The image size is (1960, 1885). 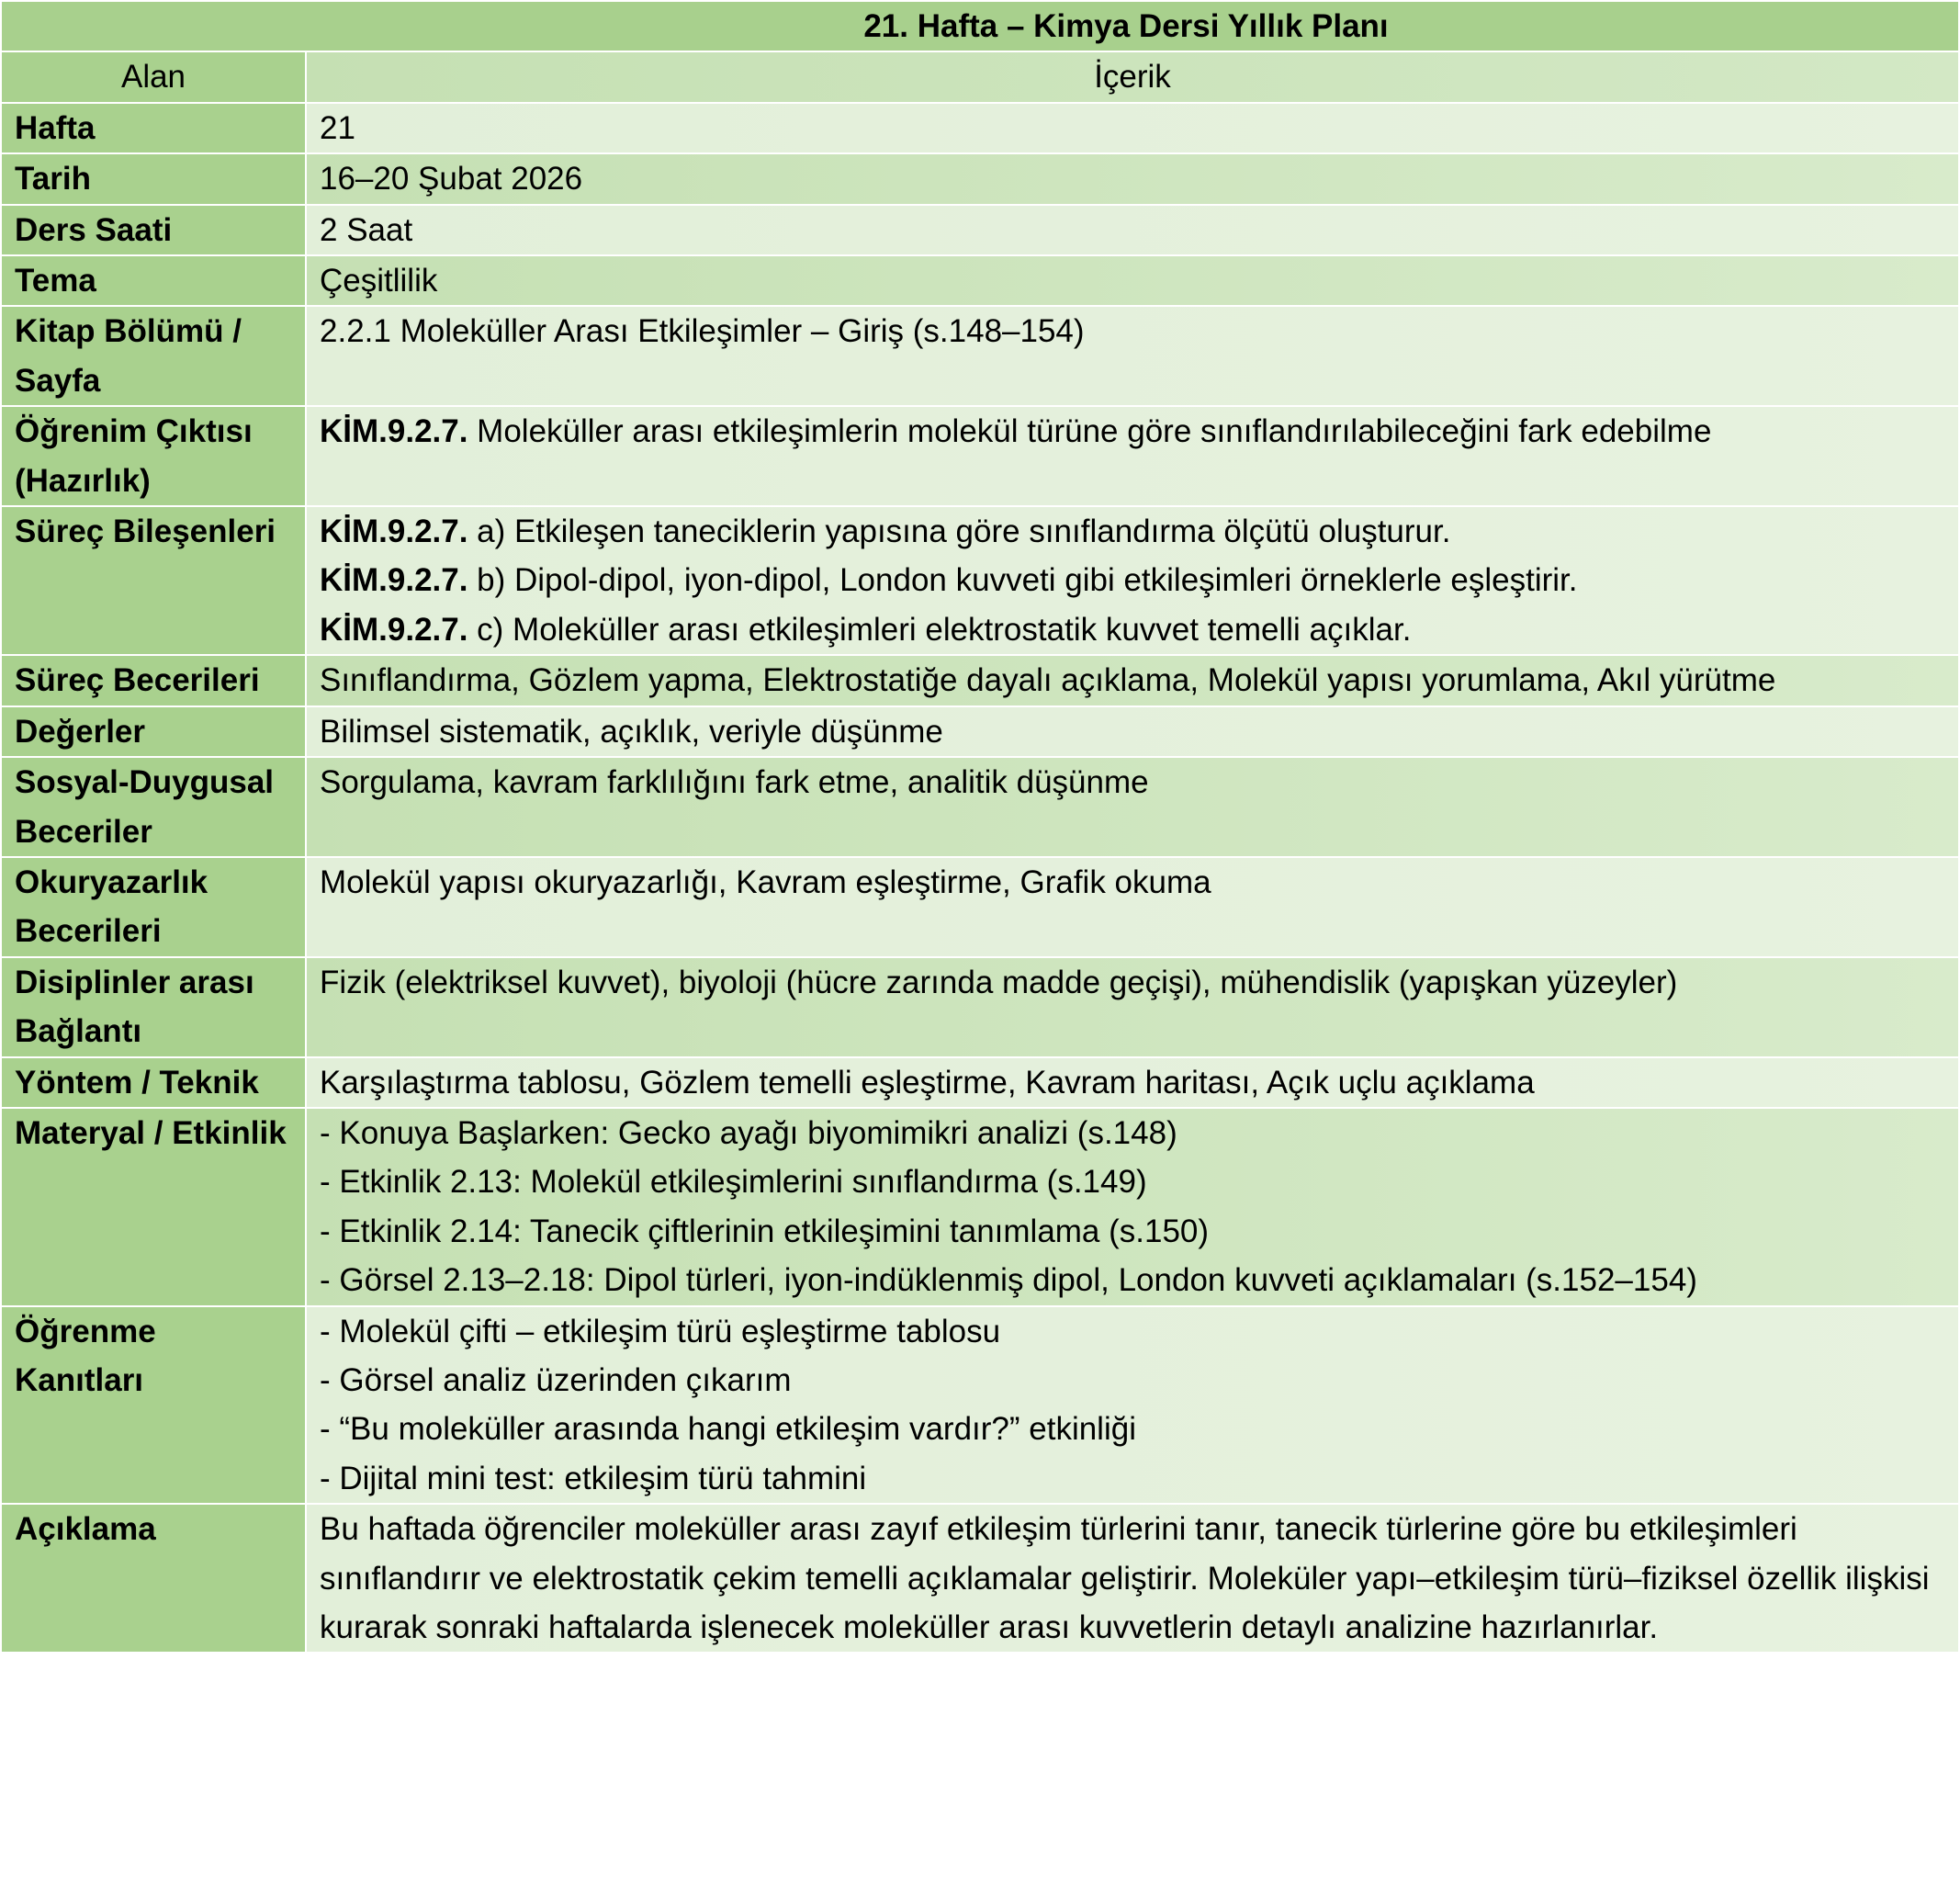 I want to click on row-content: 21, so click(x=1132, y=128).